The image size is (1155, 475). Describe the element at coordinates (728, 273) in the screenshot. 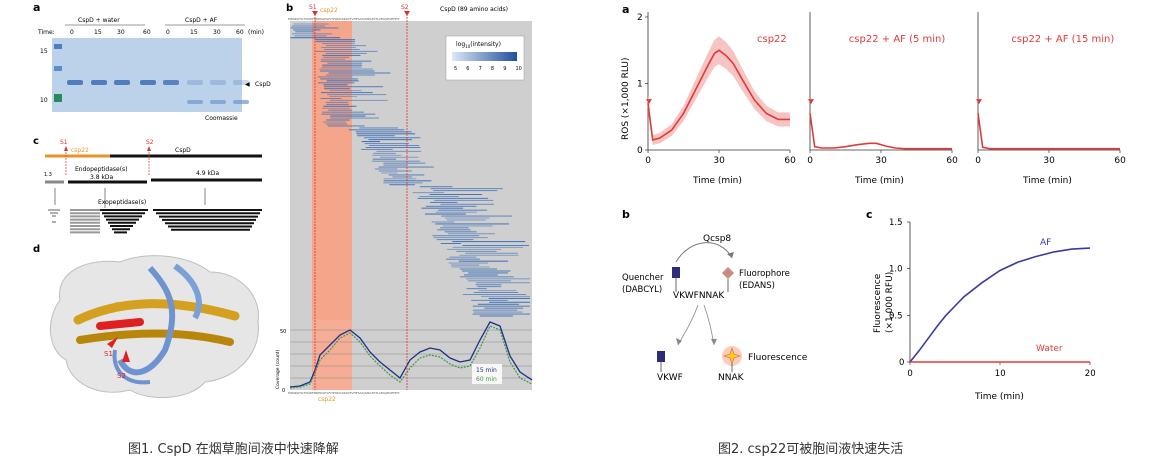

I see `fluorophore-icon` at that location.